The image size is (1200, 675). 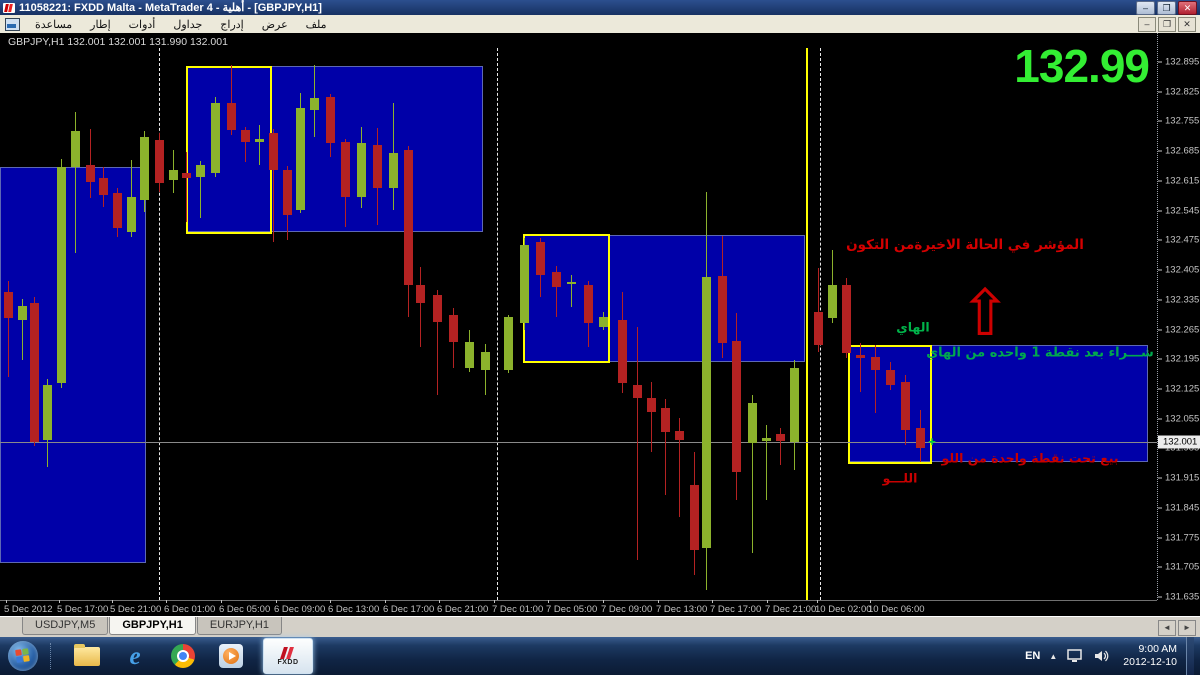 I want to click on chrome-taskbar-button, so click(x=183, y=656).